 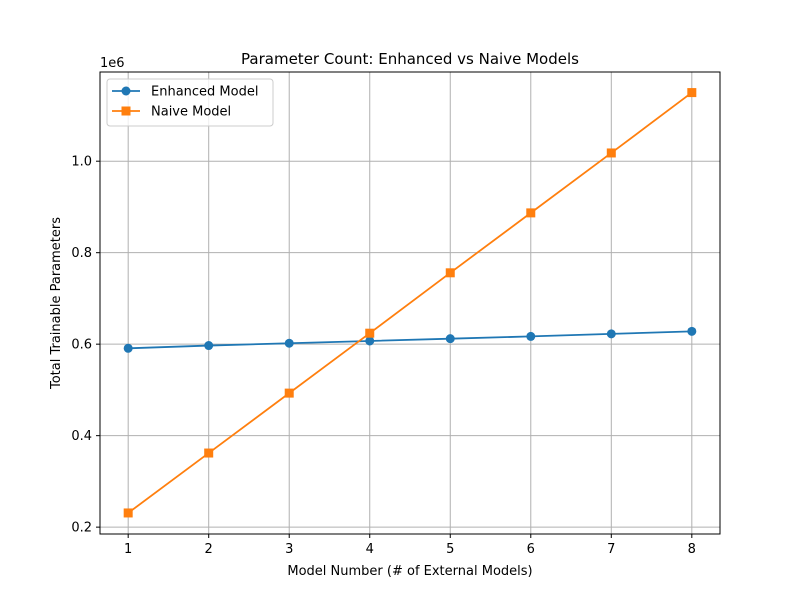 What do you see at coordinates (81, 345) in the screenshot?
I see `y-tick-label: 0.6` at bounding box center [81, 345].